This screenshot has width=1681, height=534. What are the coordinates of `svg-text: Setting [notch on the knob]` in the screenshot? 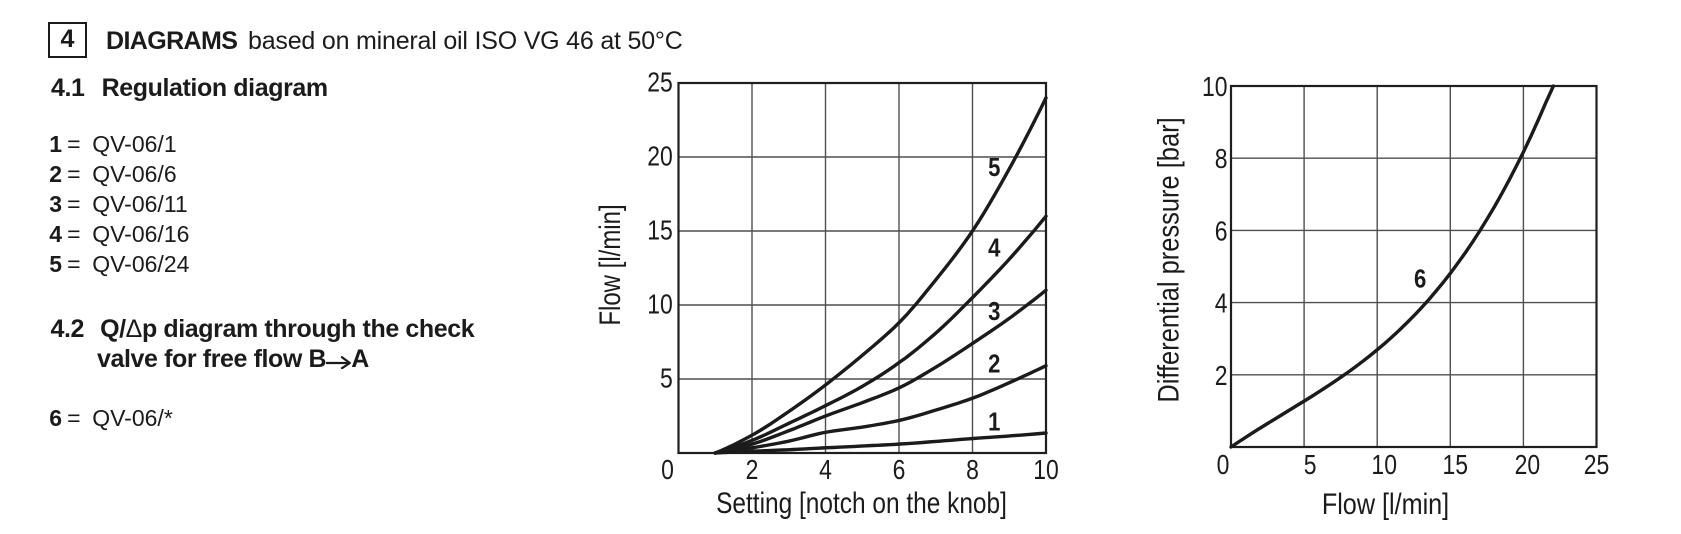 It's located at (861, 503).